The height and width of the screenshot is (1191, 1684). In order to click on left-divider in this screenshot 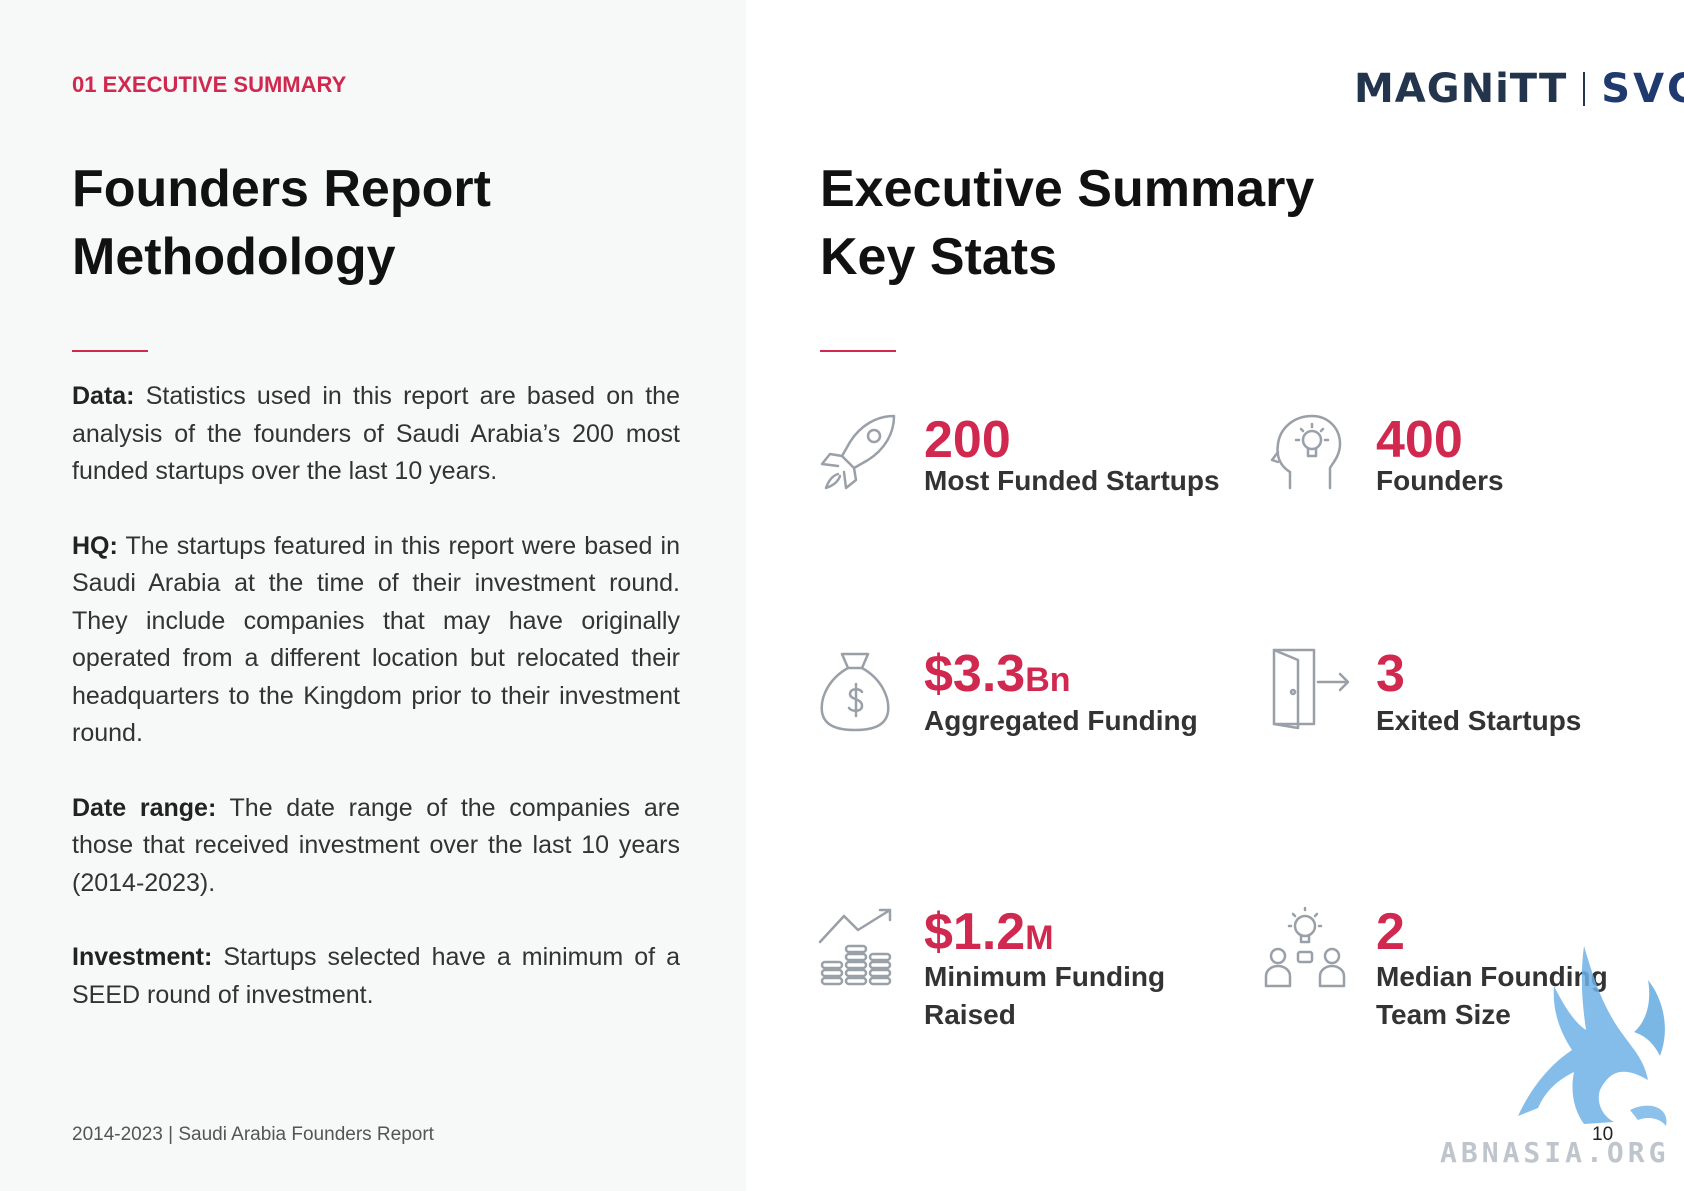, I will do `click(110, 351)`.